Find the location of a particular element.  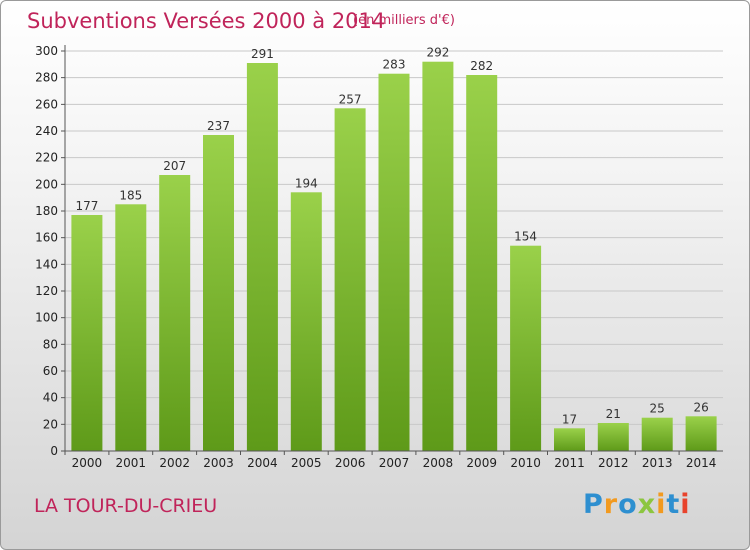

x-tick-label: 2002 is located at coordinates (174, 463).